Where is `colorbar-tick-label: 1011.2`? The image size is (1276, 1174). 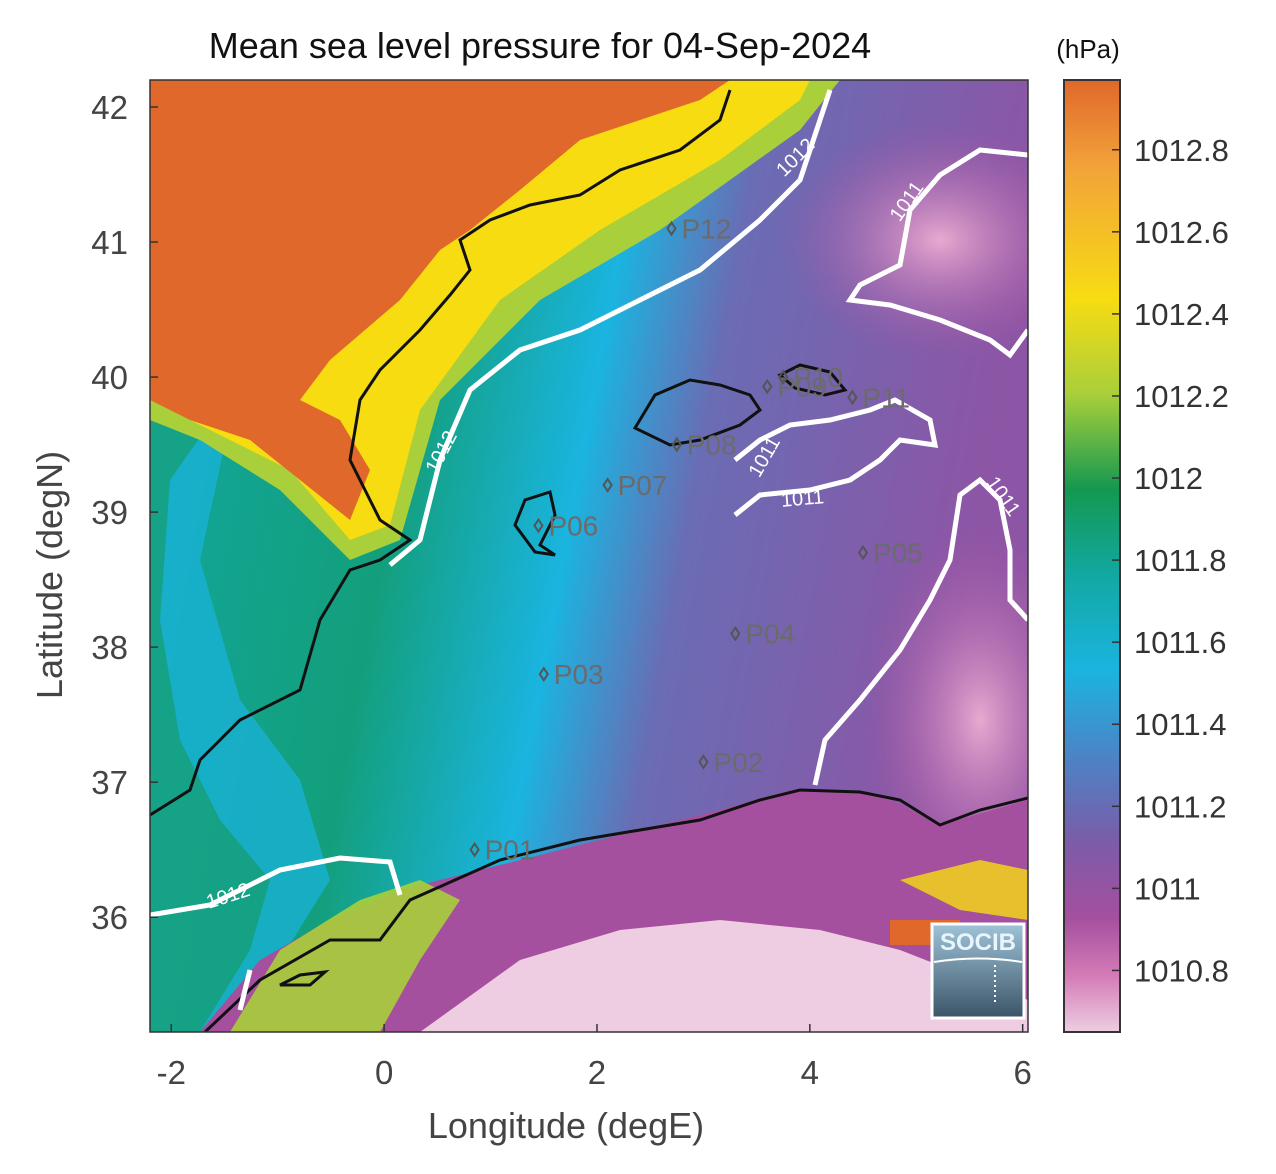
colorbar-tick-label: 1011.2 is located at coordinates (1180, 806).